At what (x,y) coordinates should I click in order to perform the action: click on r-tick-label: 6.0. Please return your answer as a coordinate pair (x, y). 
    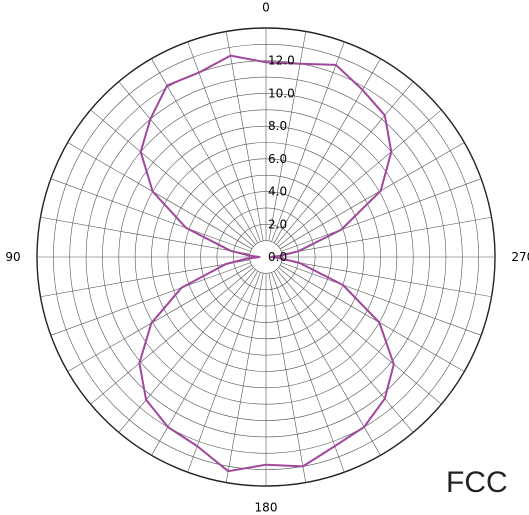
    Looking at the image, I should click on (277, 159).